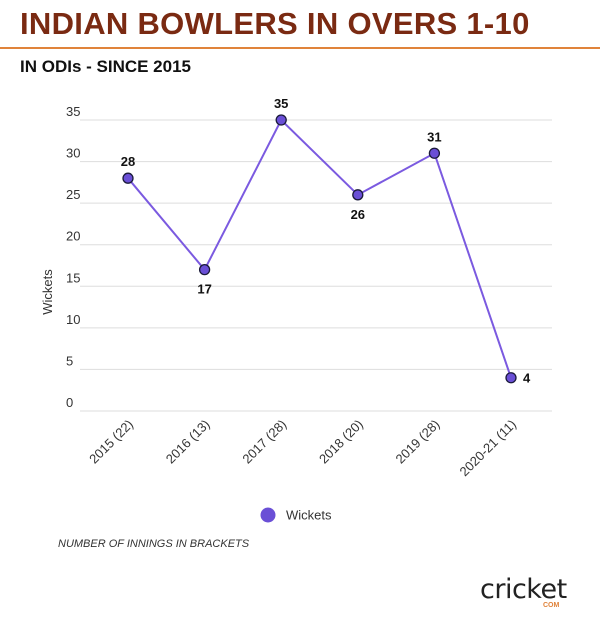  I want to click on legend-marker, so click(268, 515).